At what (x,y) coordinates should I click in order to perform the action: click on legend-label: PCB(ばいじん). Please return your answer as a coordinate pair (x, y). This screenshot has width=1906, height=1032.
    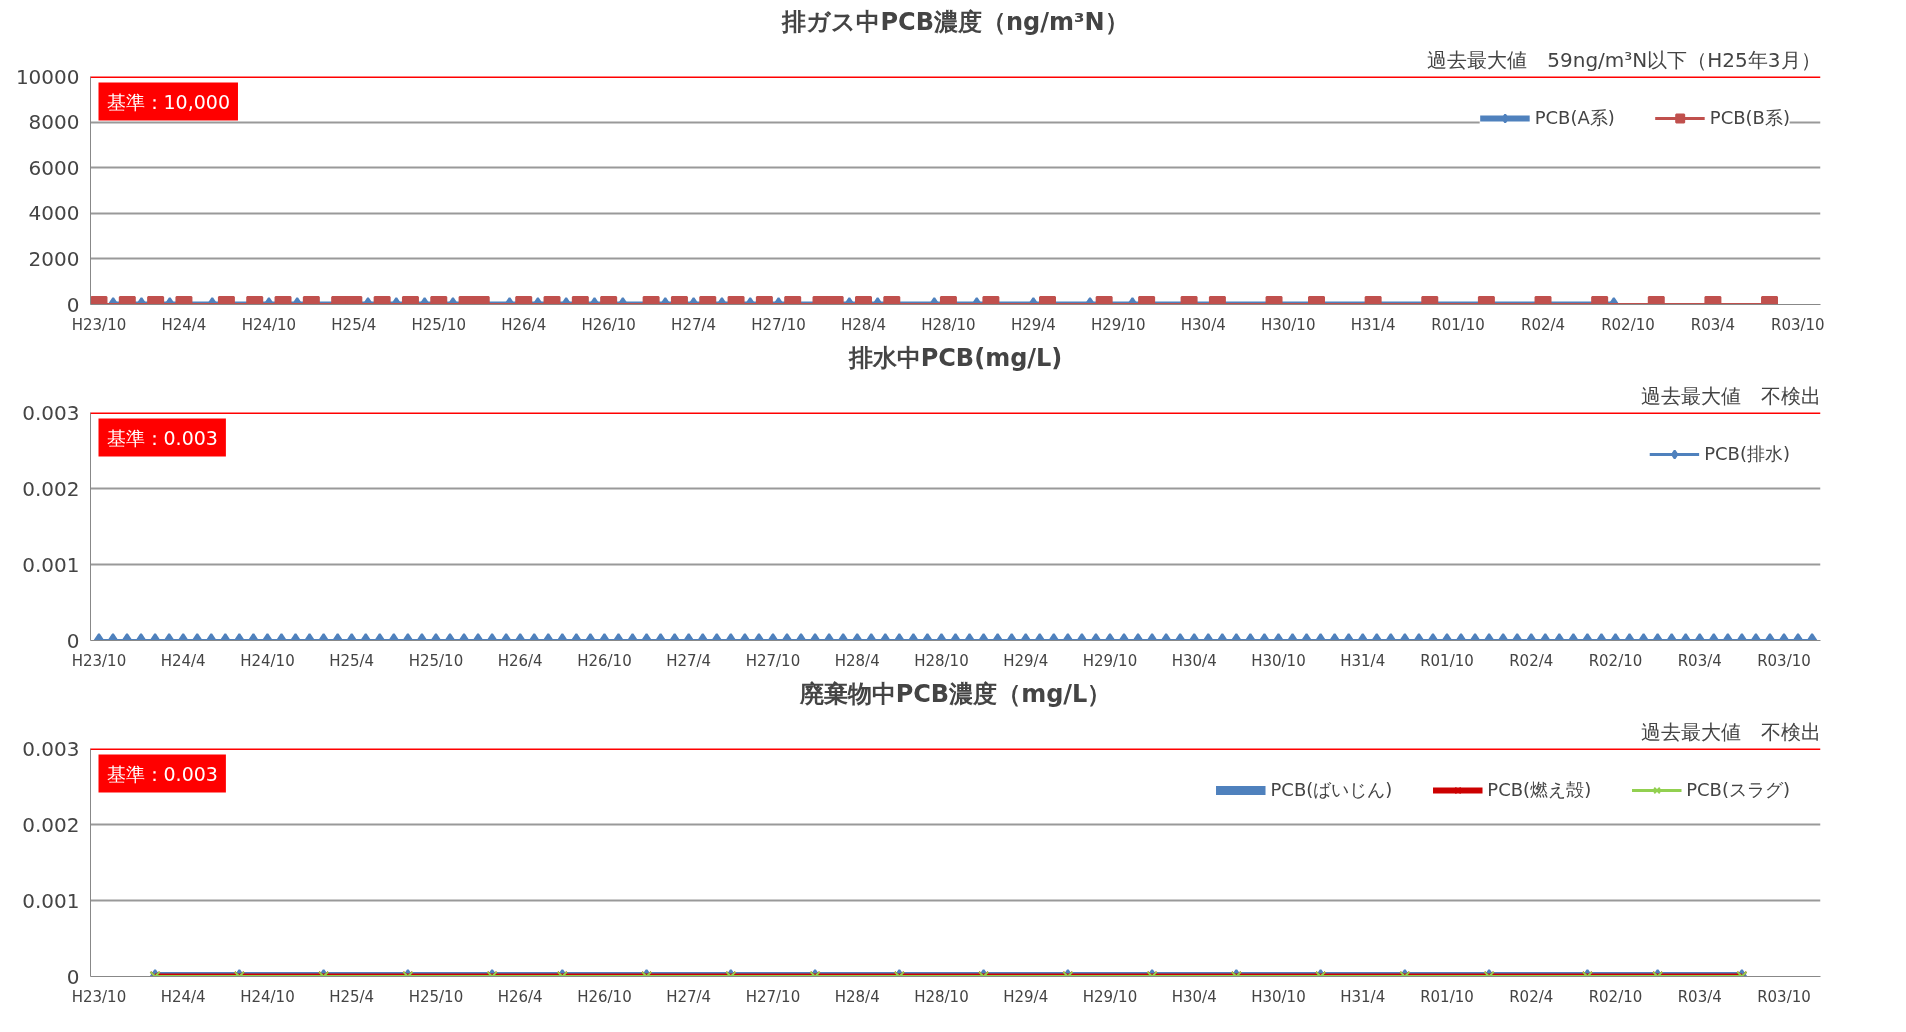
    Looking at the image, I should click on (1331, 790).